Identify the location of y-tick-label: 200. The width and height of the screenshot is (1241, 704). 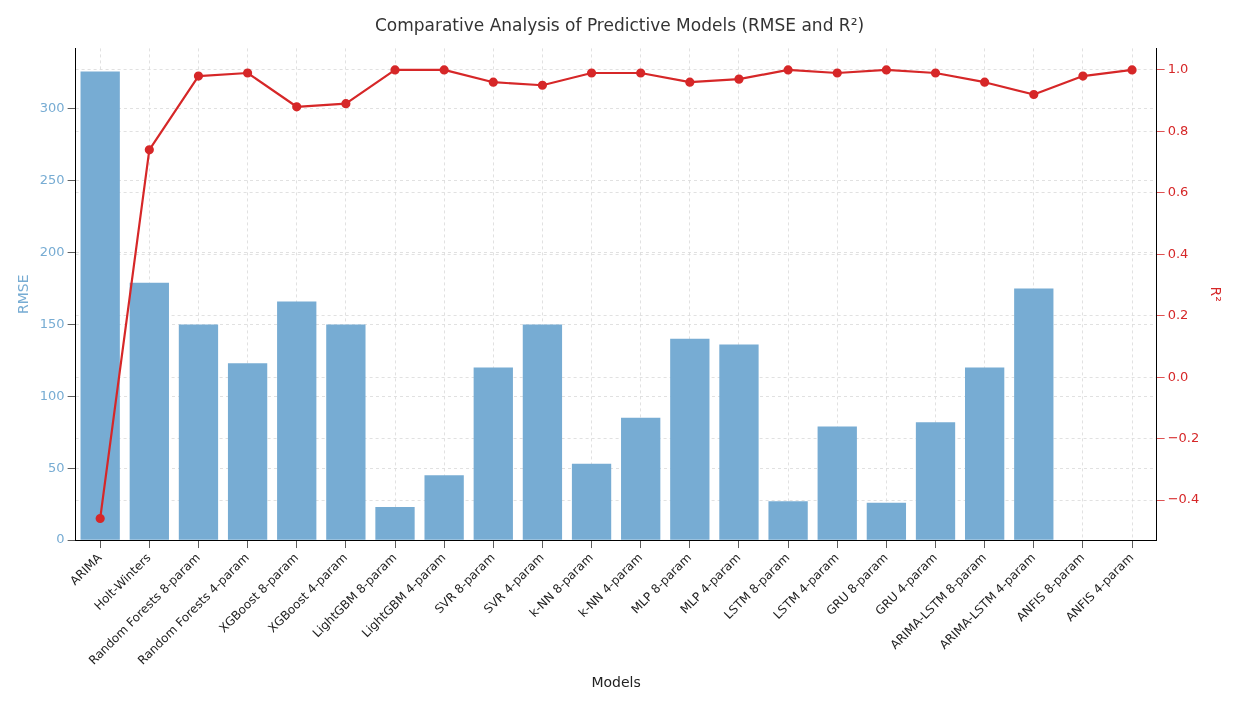
(52, 251).